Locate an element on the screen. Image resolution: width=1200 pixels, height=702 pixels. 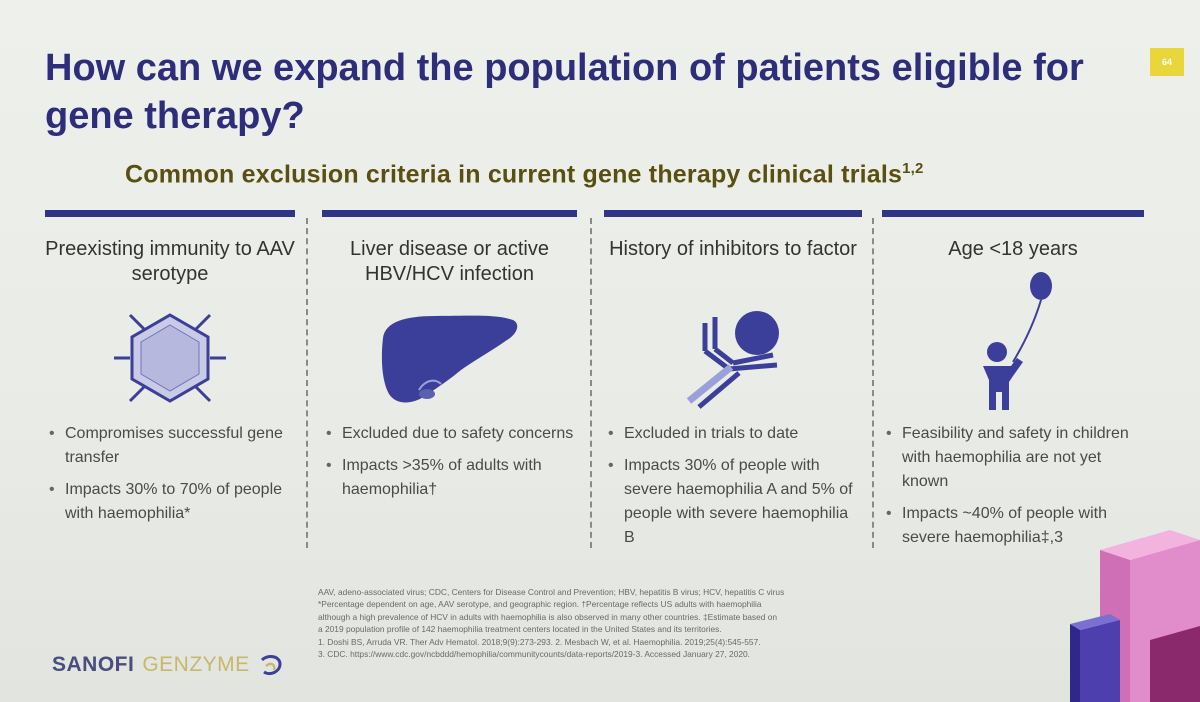
list-item: Compromises successful gene transfer is located at coordinates (170, 446).